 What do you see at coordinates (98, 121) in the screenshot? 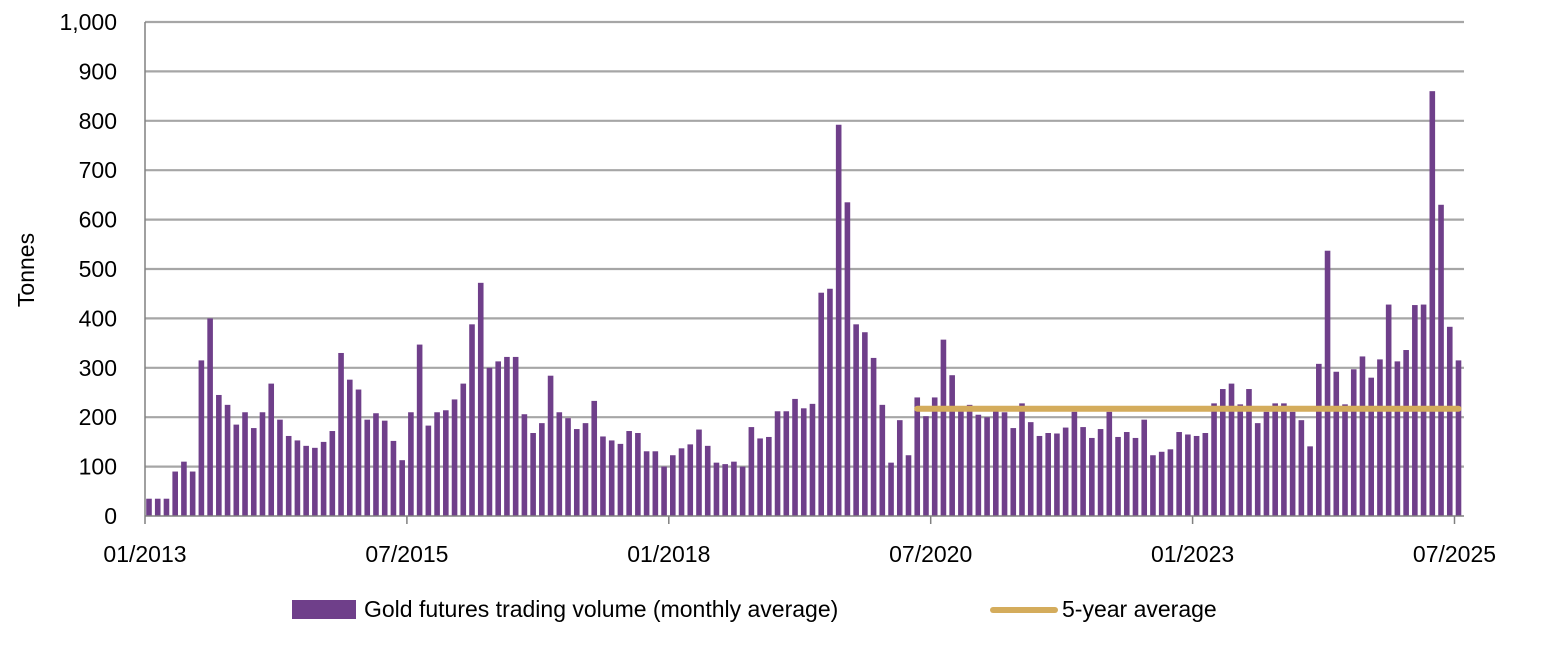
I see `y-tick-label: 800` at bounding box center [98, 121].